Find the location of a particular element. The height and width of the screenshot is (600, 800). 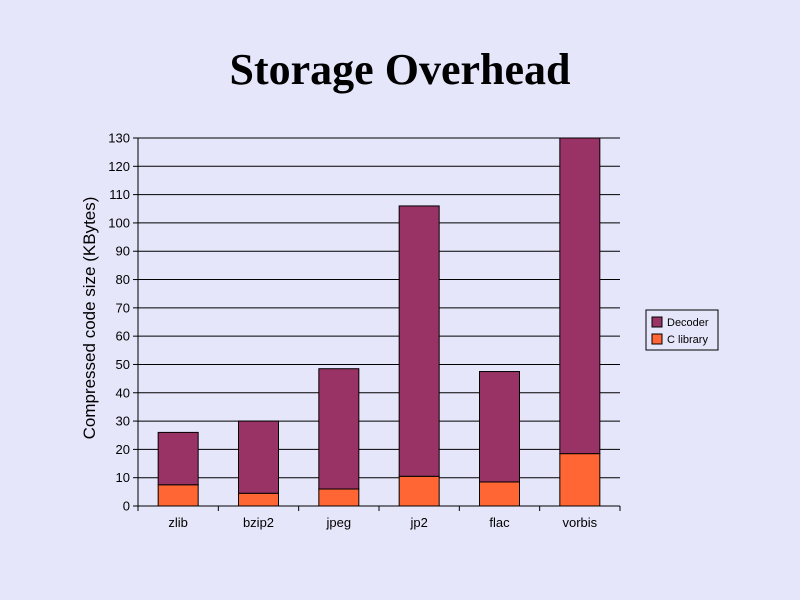

y-axis-label: Compressed code size (KBytes) is located at coordinates (89, 318).